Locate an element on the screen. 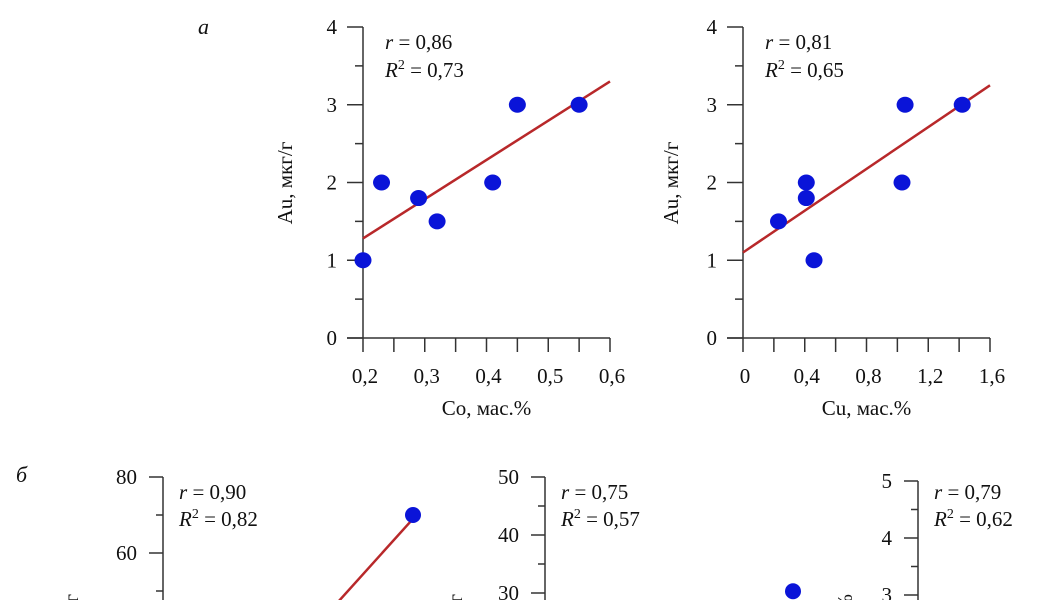  r-annotation: r = 0,86 is located at coordinates (418, 42).